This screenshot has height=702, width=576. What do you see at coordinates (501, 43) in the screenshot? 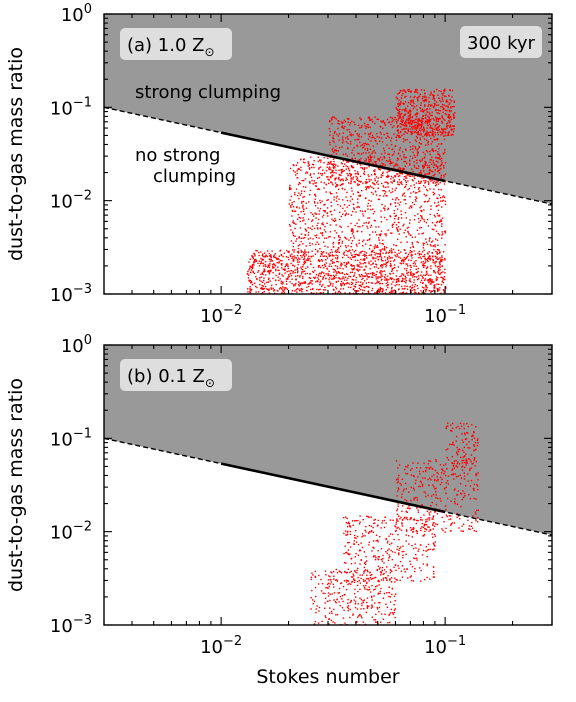
I see `time-label: 300 kyr` at bounding box center [501, 43].